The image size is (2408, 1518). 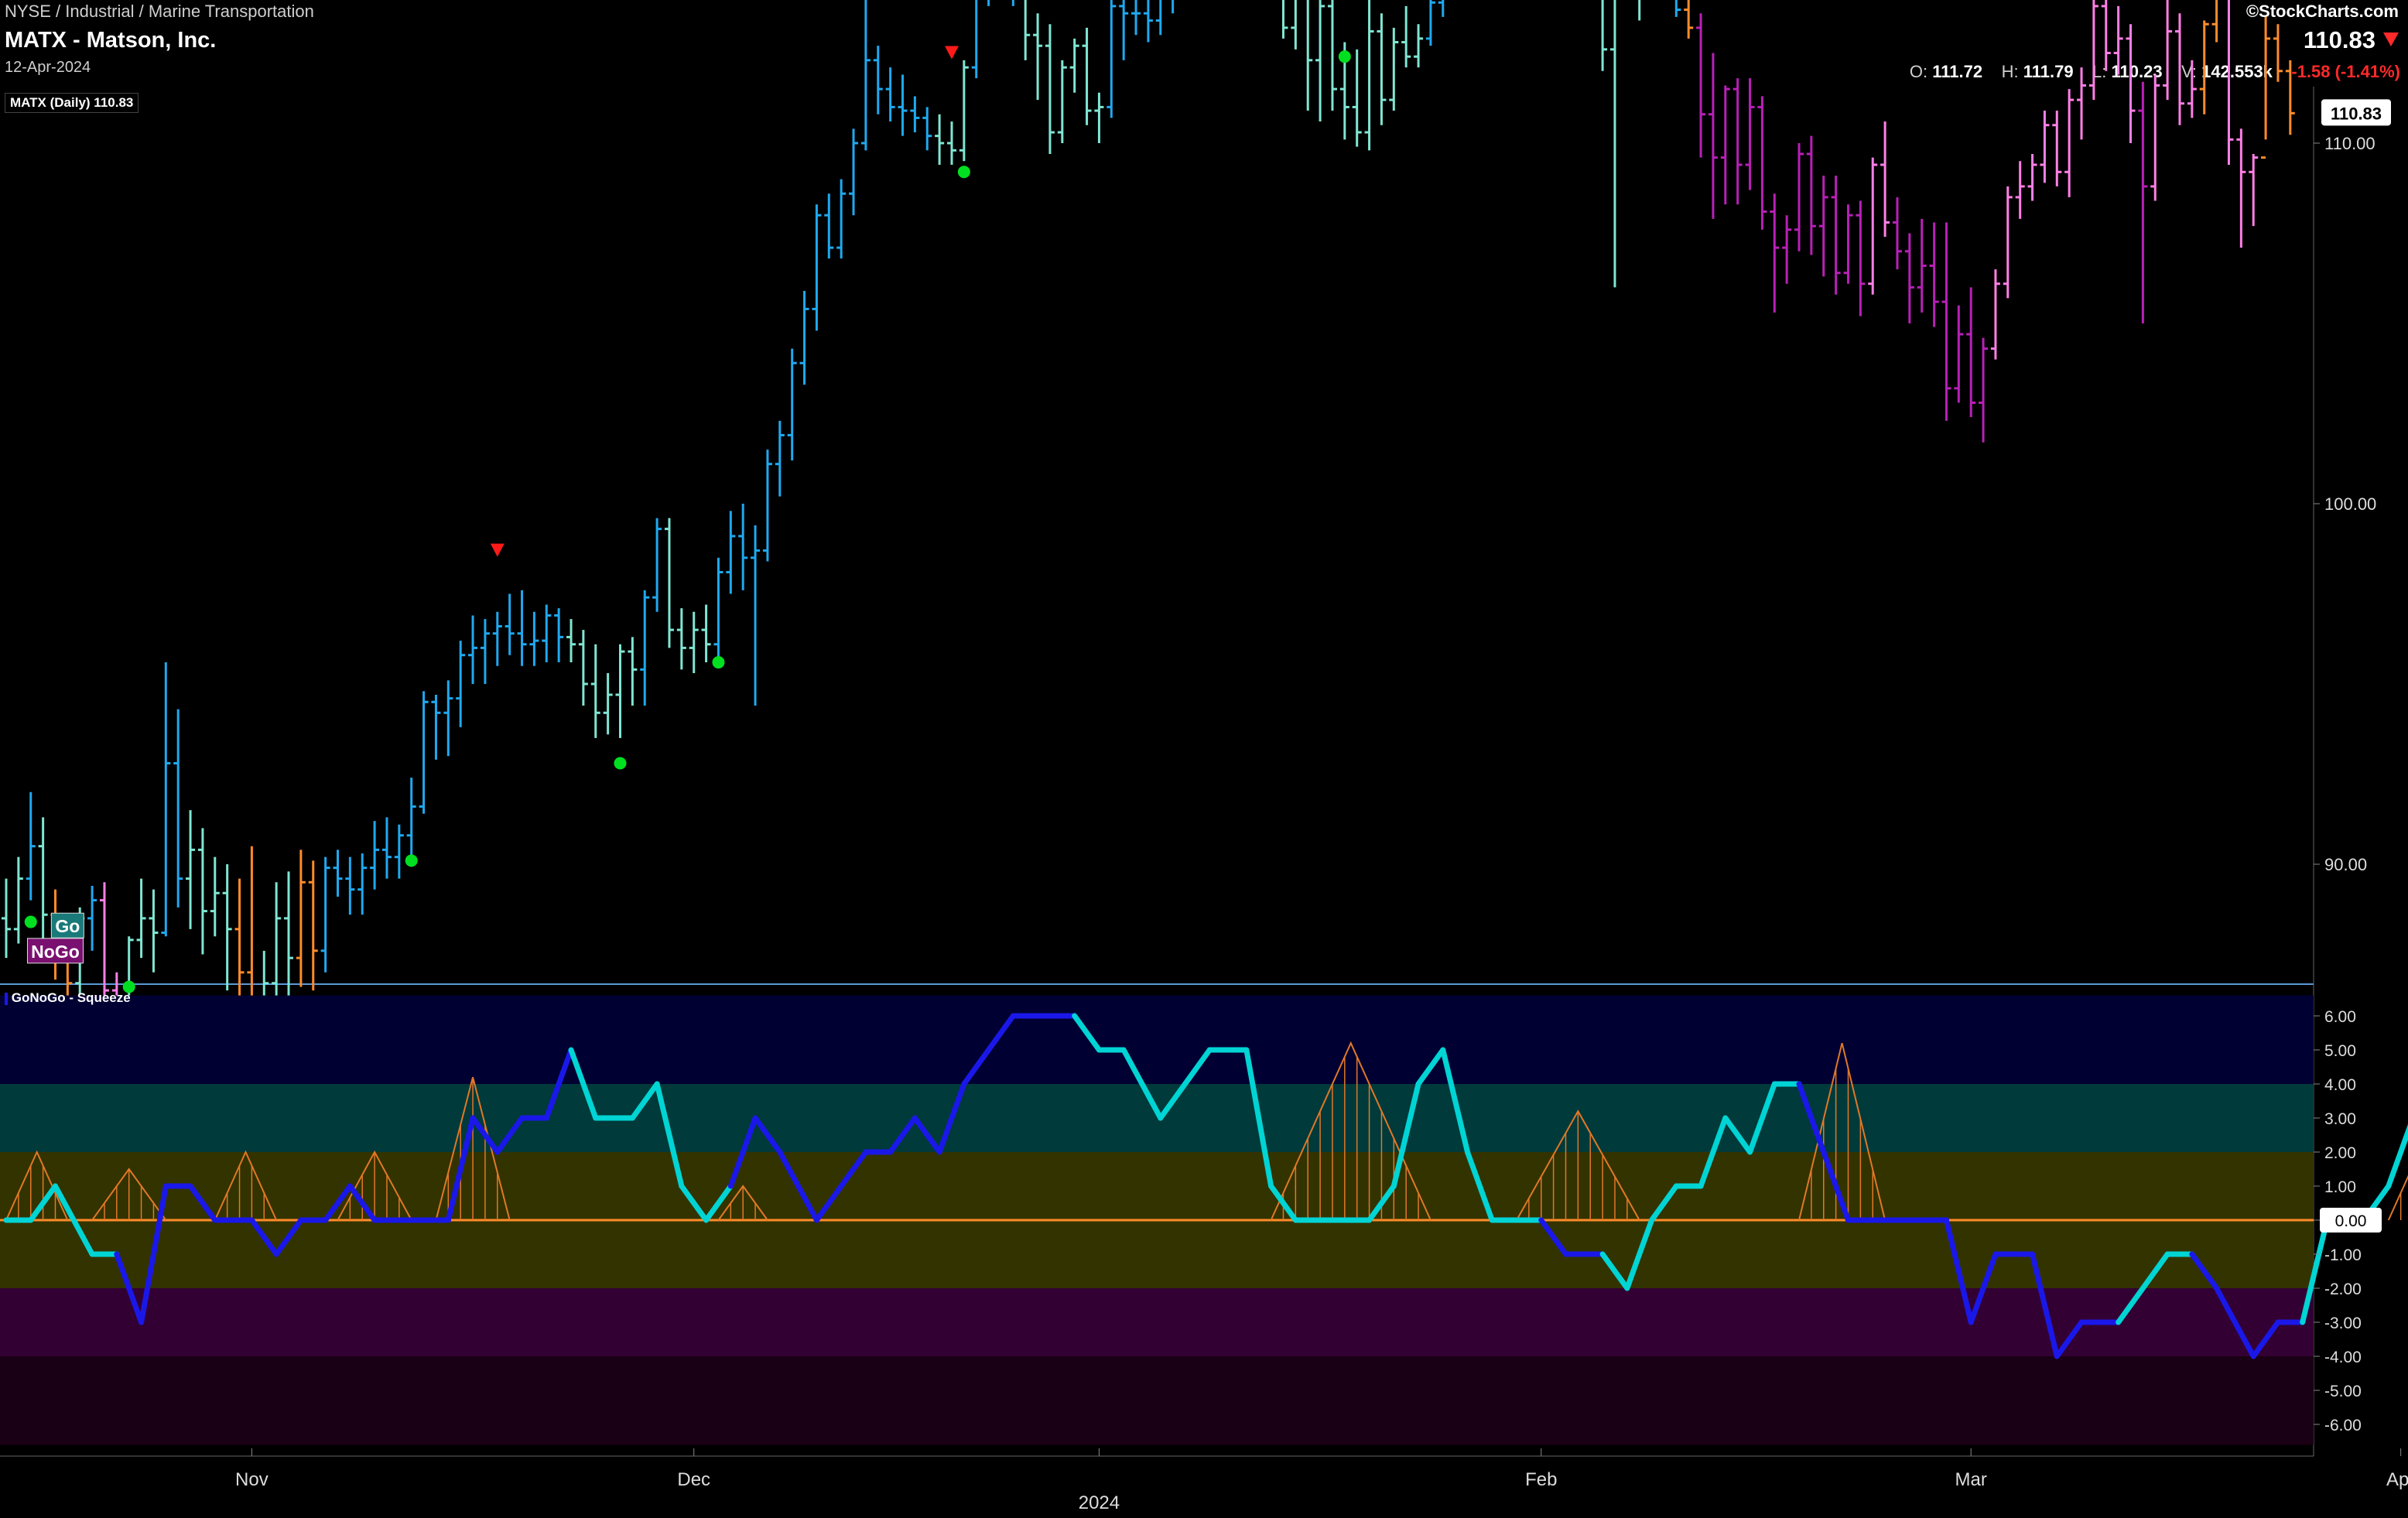 I want to click on countertrend-triangle, so click(x=497, y=550).